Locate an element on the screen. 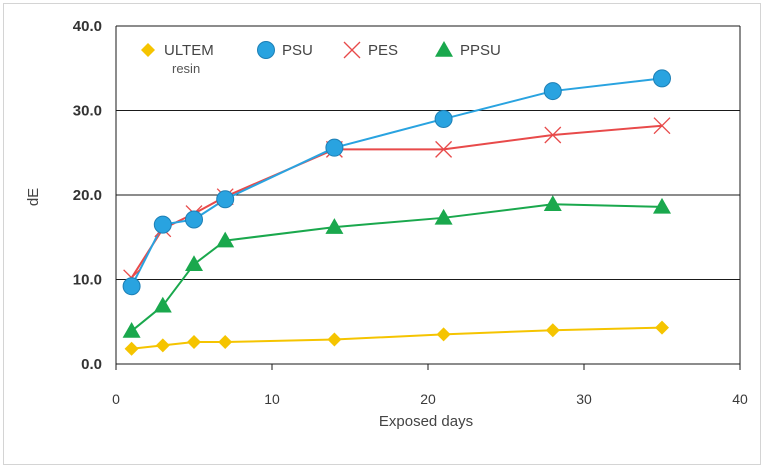 This screenshot has height=469, width=766. x-tick-label: 30 is located at coordinates (584, 399).